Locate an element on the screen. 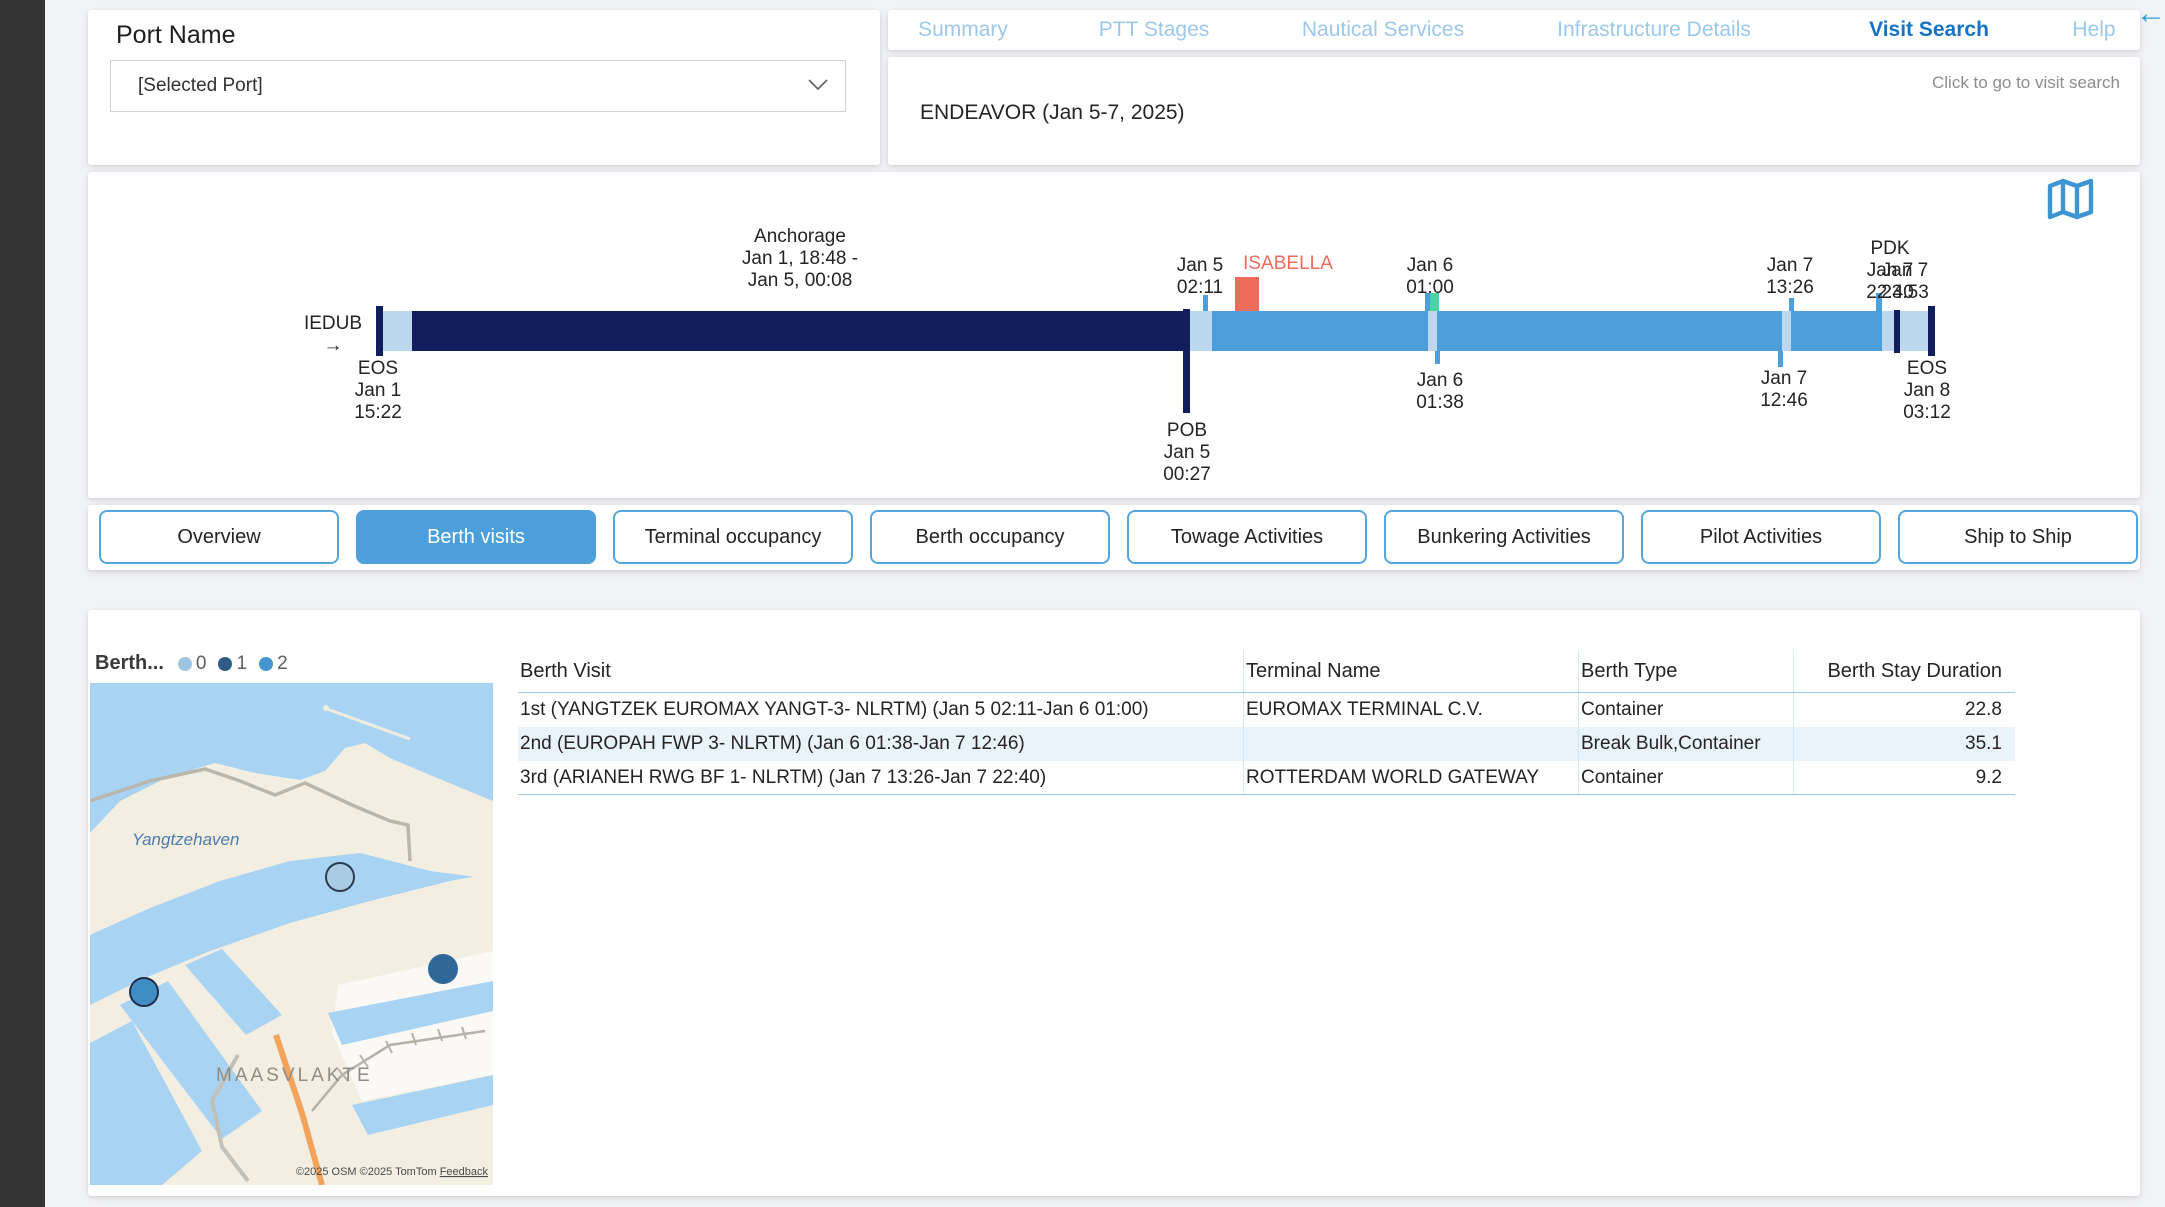 The width and height of the screenshot is (2165, 1207). timeline-label-anchorage: Anchorage Jan 1, 18:48 - Jan 5, 00:08 is located at coordinates (800, 258).